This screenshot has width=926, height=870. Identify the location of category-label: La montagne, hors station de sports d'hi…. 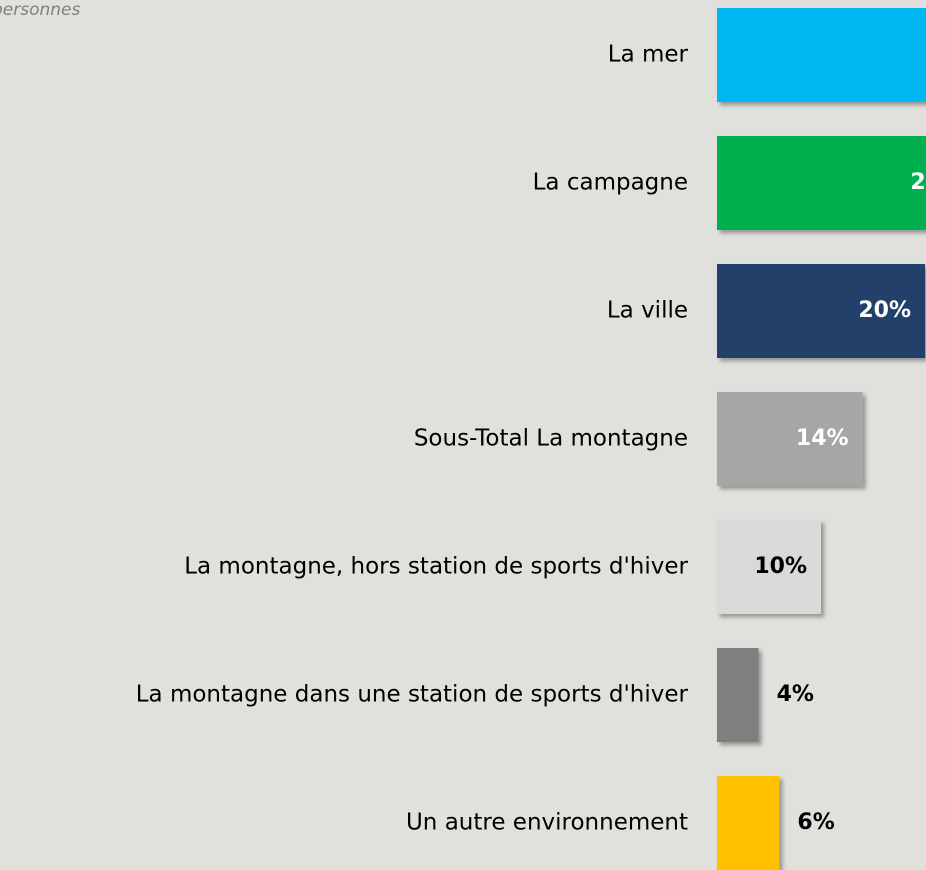
(436, 567).